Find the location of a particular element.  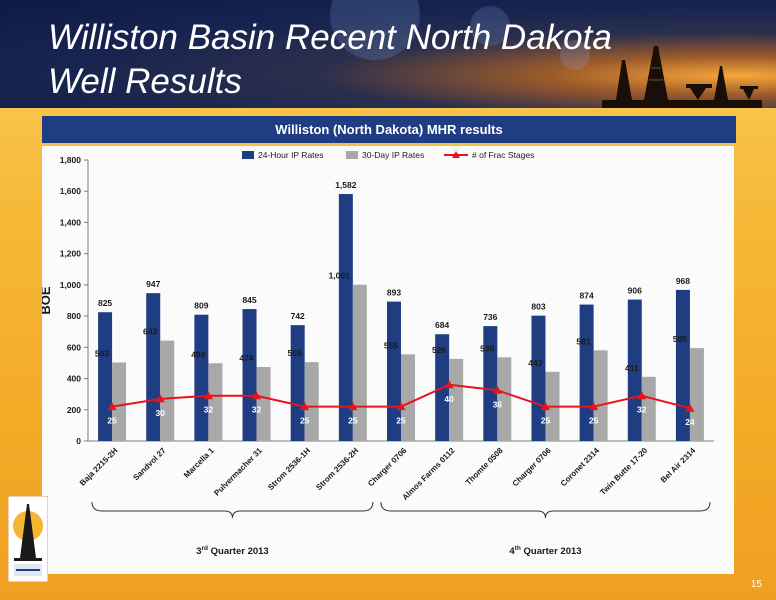

x-category-label: Almos Farms 0112 is located at coordinates (429, 474).